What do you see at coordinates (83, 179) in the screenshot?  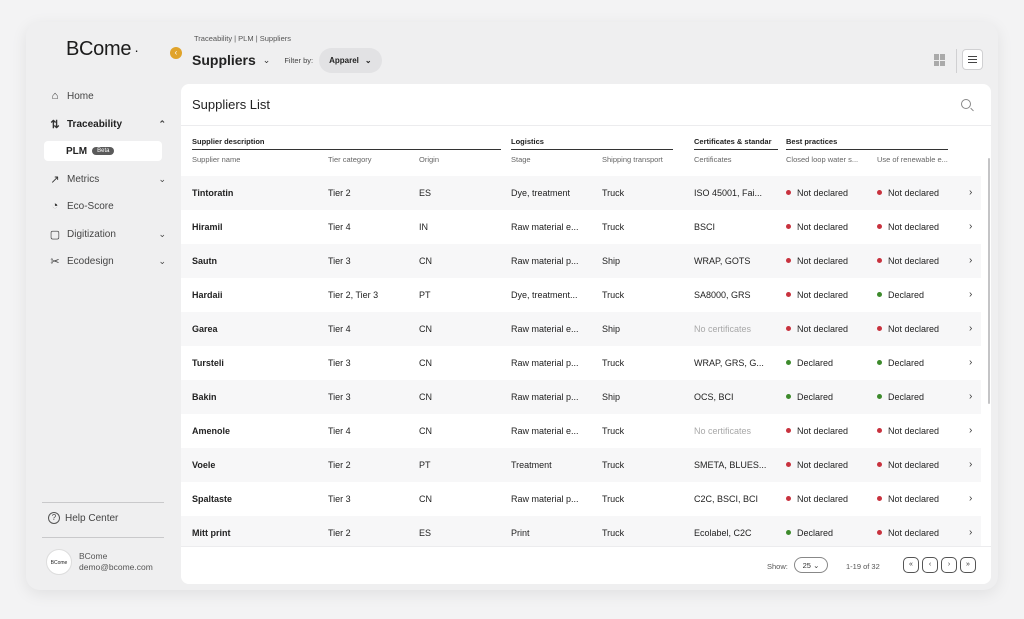 I see `sidebar-item-label: Metrics` at bounding box center [83, 179].